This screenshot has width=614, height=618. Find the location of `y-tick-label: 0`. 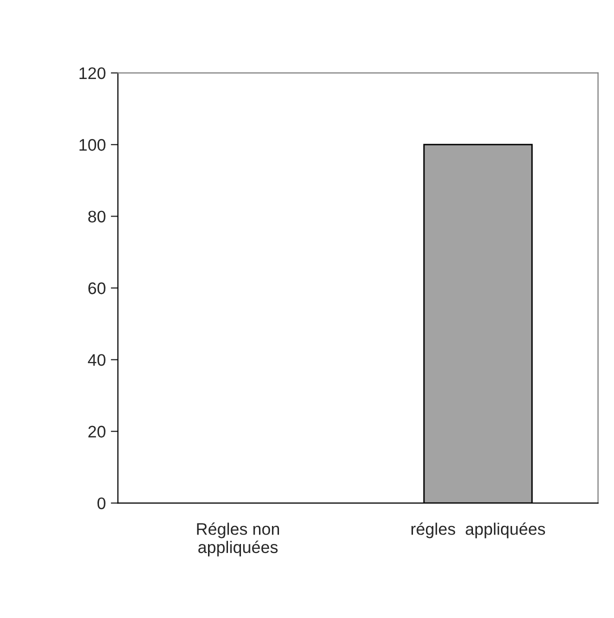

y-tick-label: 0 is located at coordinates (101, 503).